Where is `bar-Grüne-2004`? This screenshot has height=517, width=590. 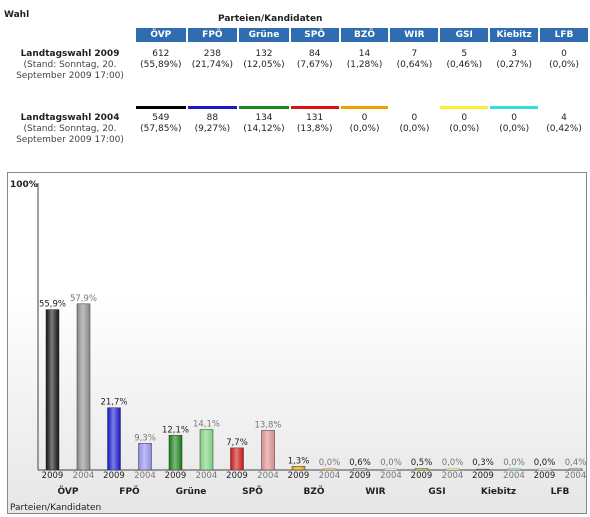
bar-Grüne-2004 is located at coordinates (206, 450).